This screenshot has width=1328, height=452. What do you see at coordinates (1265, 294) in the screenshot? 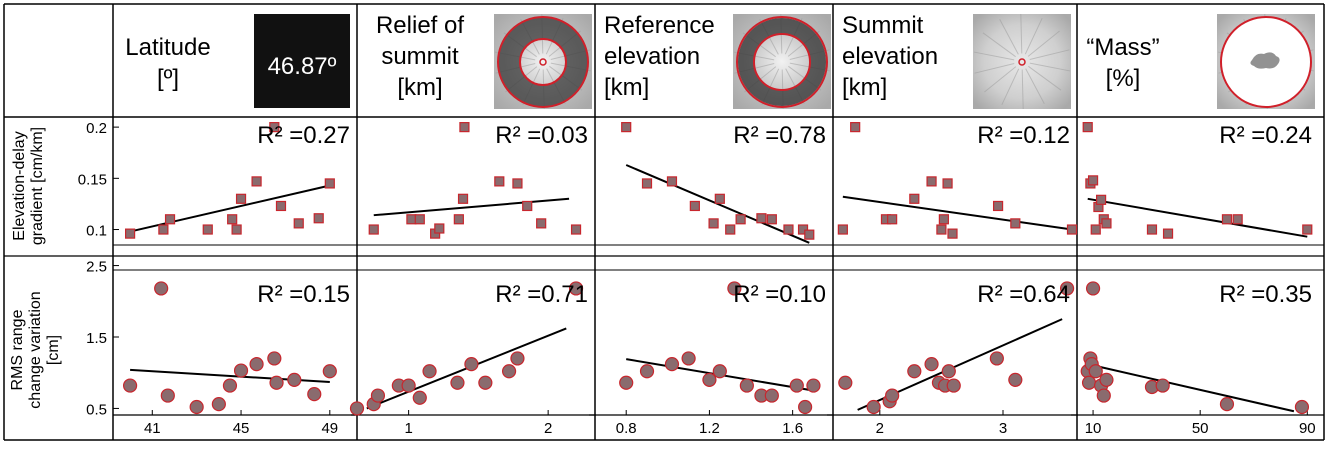
I see `r2-label: R² =0.35` at bounding box center [1265, 294].